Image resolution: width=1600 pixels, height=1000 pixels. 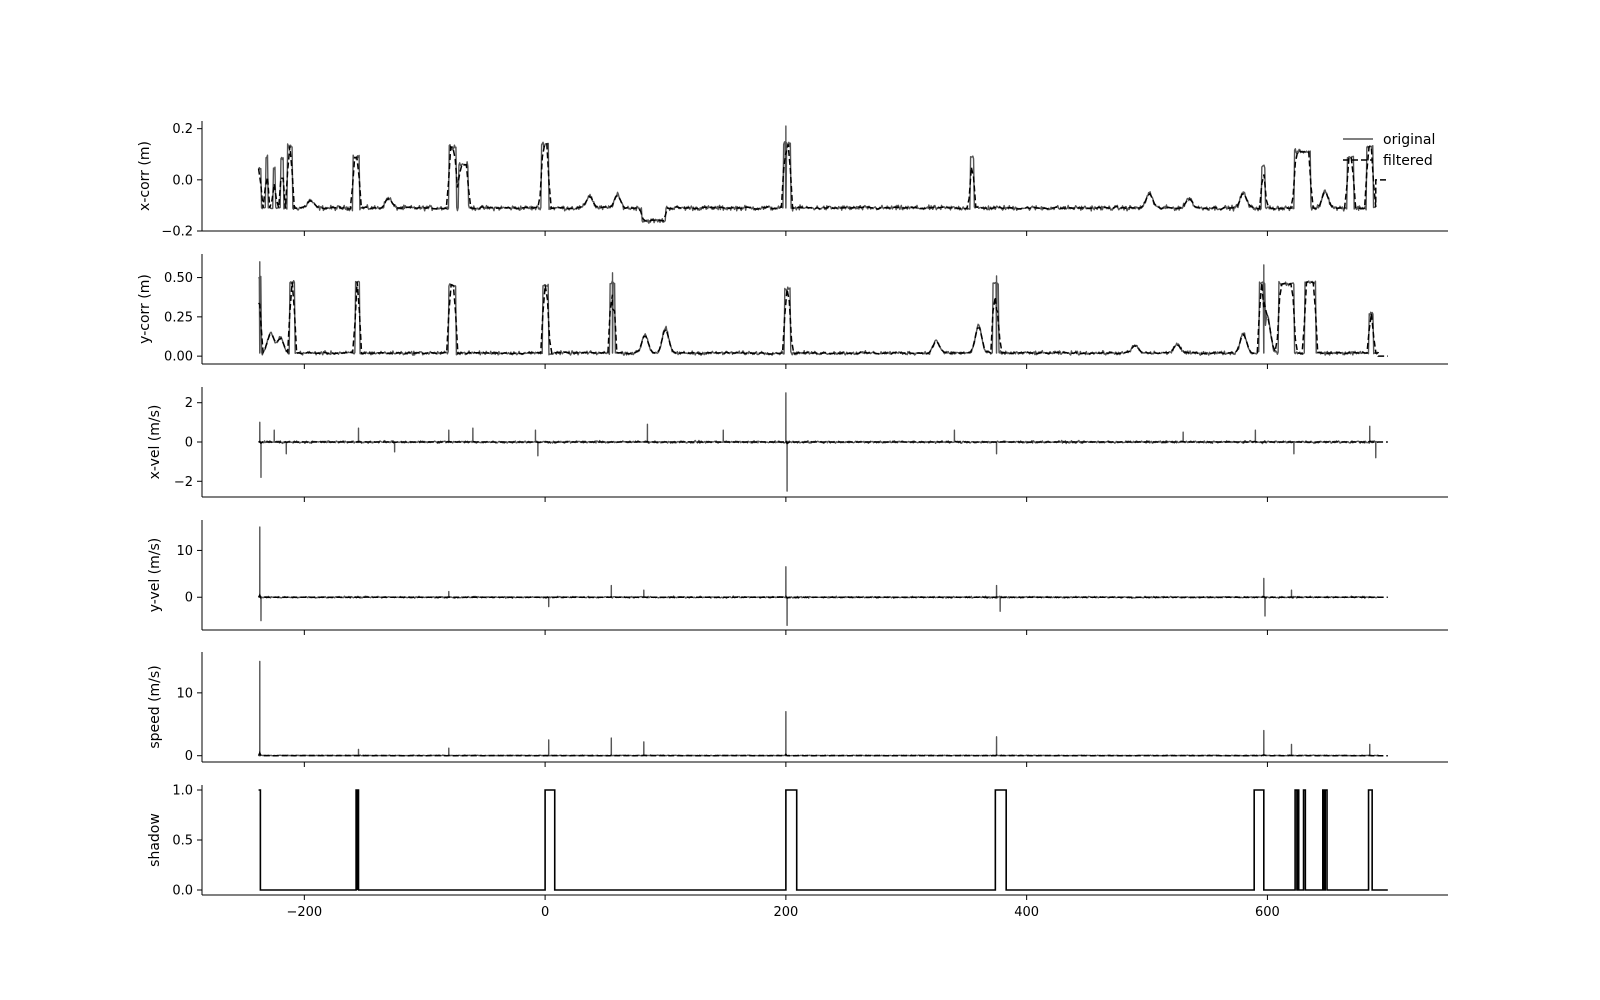 What do you see at coordinates (155, 442) in the screenshot?
I see `y-axis-label: x-vel (m/s)` at bounding box center [155, 442].